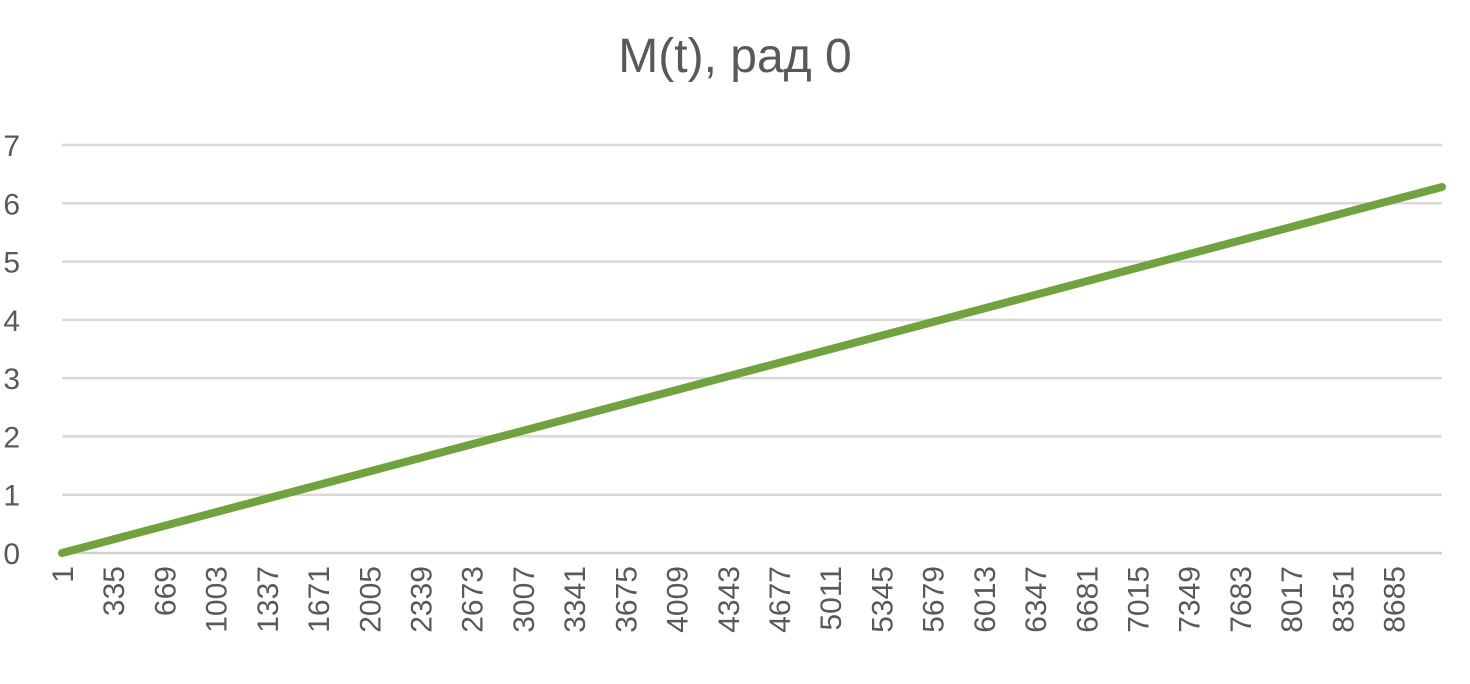 The height and width of the screenshot is (684, 1470). I want to click on x-tick-label: 6013, so click(985, 599).